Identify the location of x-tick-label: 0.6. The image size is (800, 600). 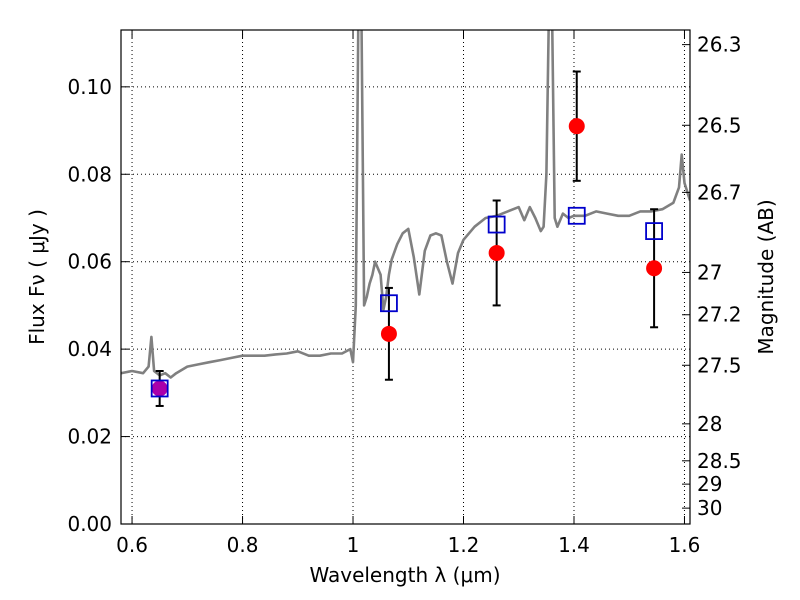
(132, 545).